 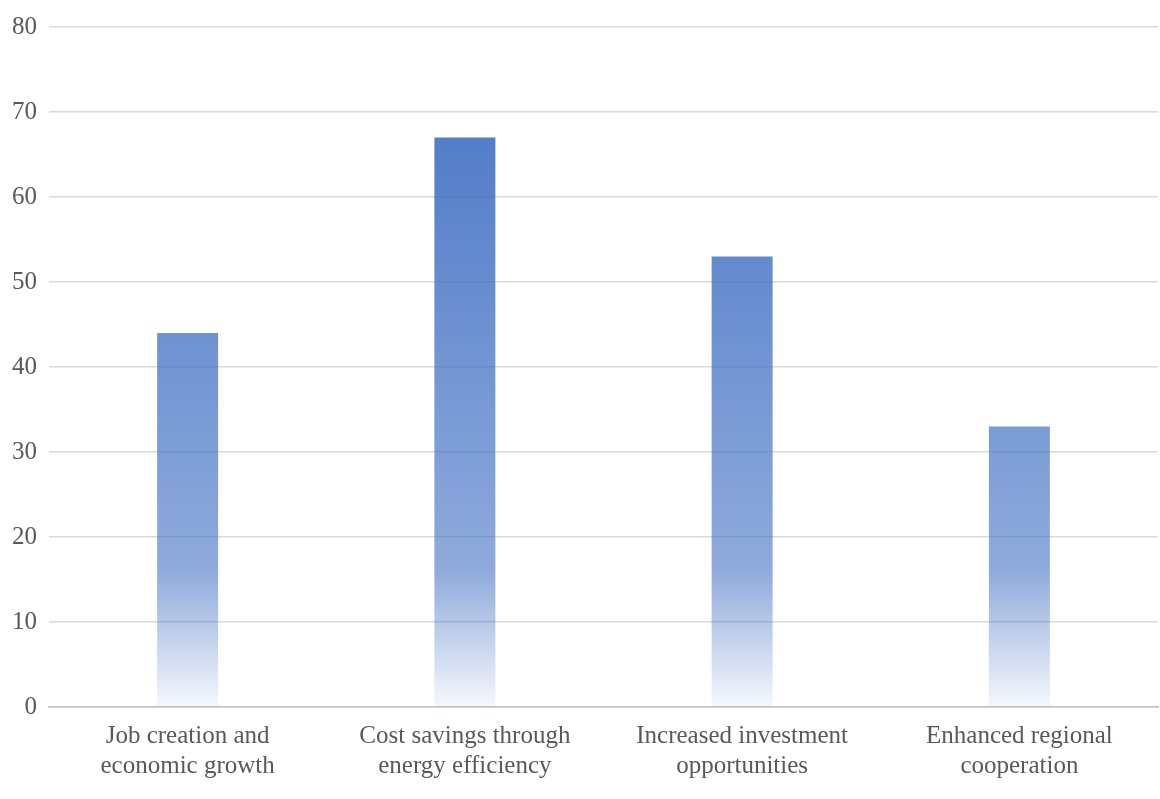 I want to click on y-tick-label: 40, so click(x=24, y=365).